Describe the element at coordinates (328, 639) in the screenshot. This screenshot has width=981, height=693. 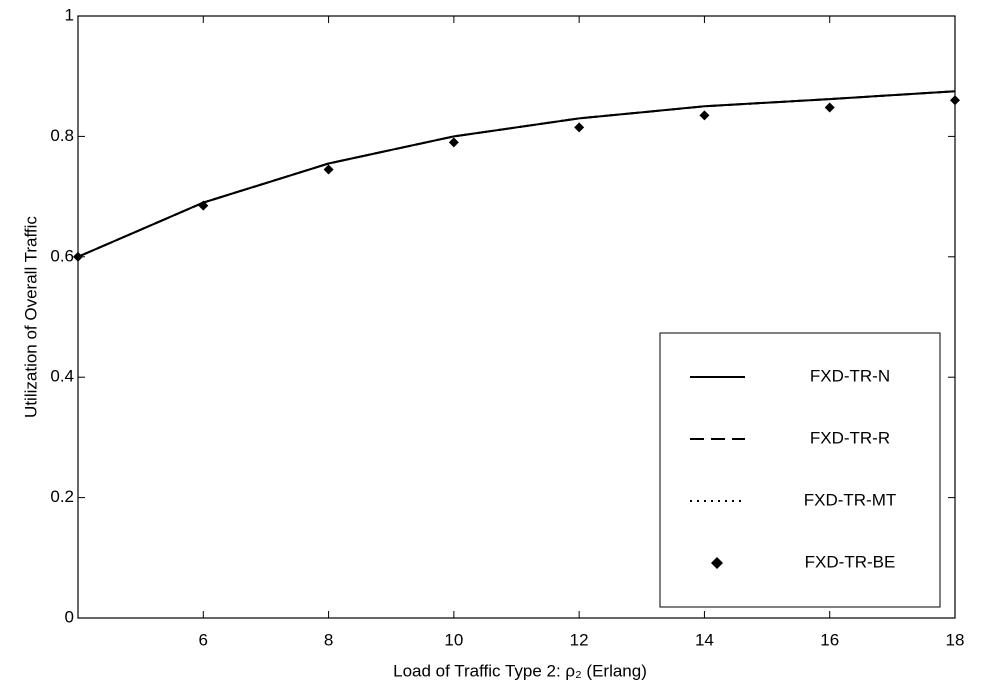
I see `x-tick-label: 8` at that location.